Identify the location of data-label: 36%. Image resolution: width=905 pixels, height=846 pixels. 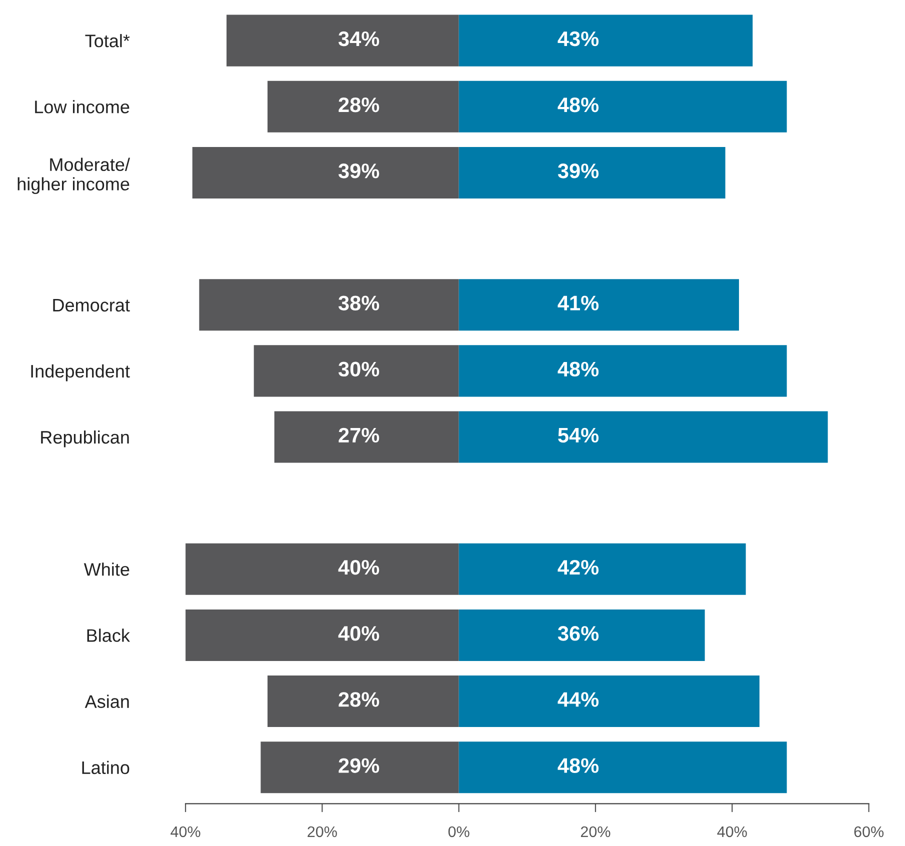
(578, 633).